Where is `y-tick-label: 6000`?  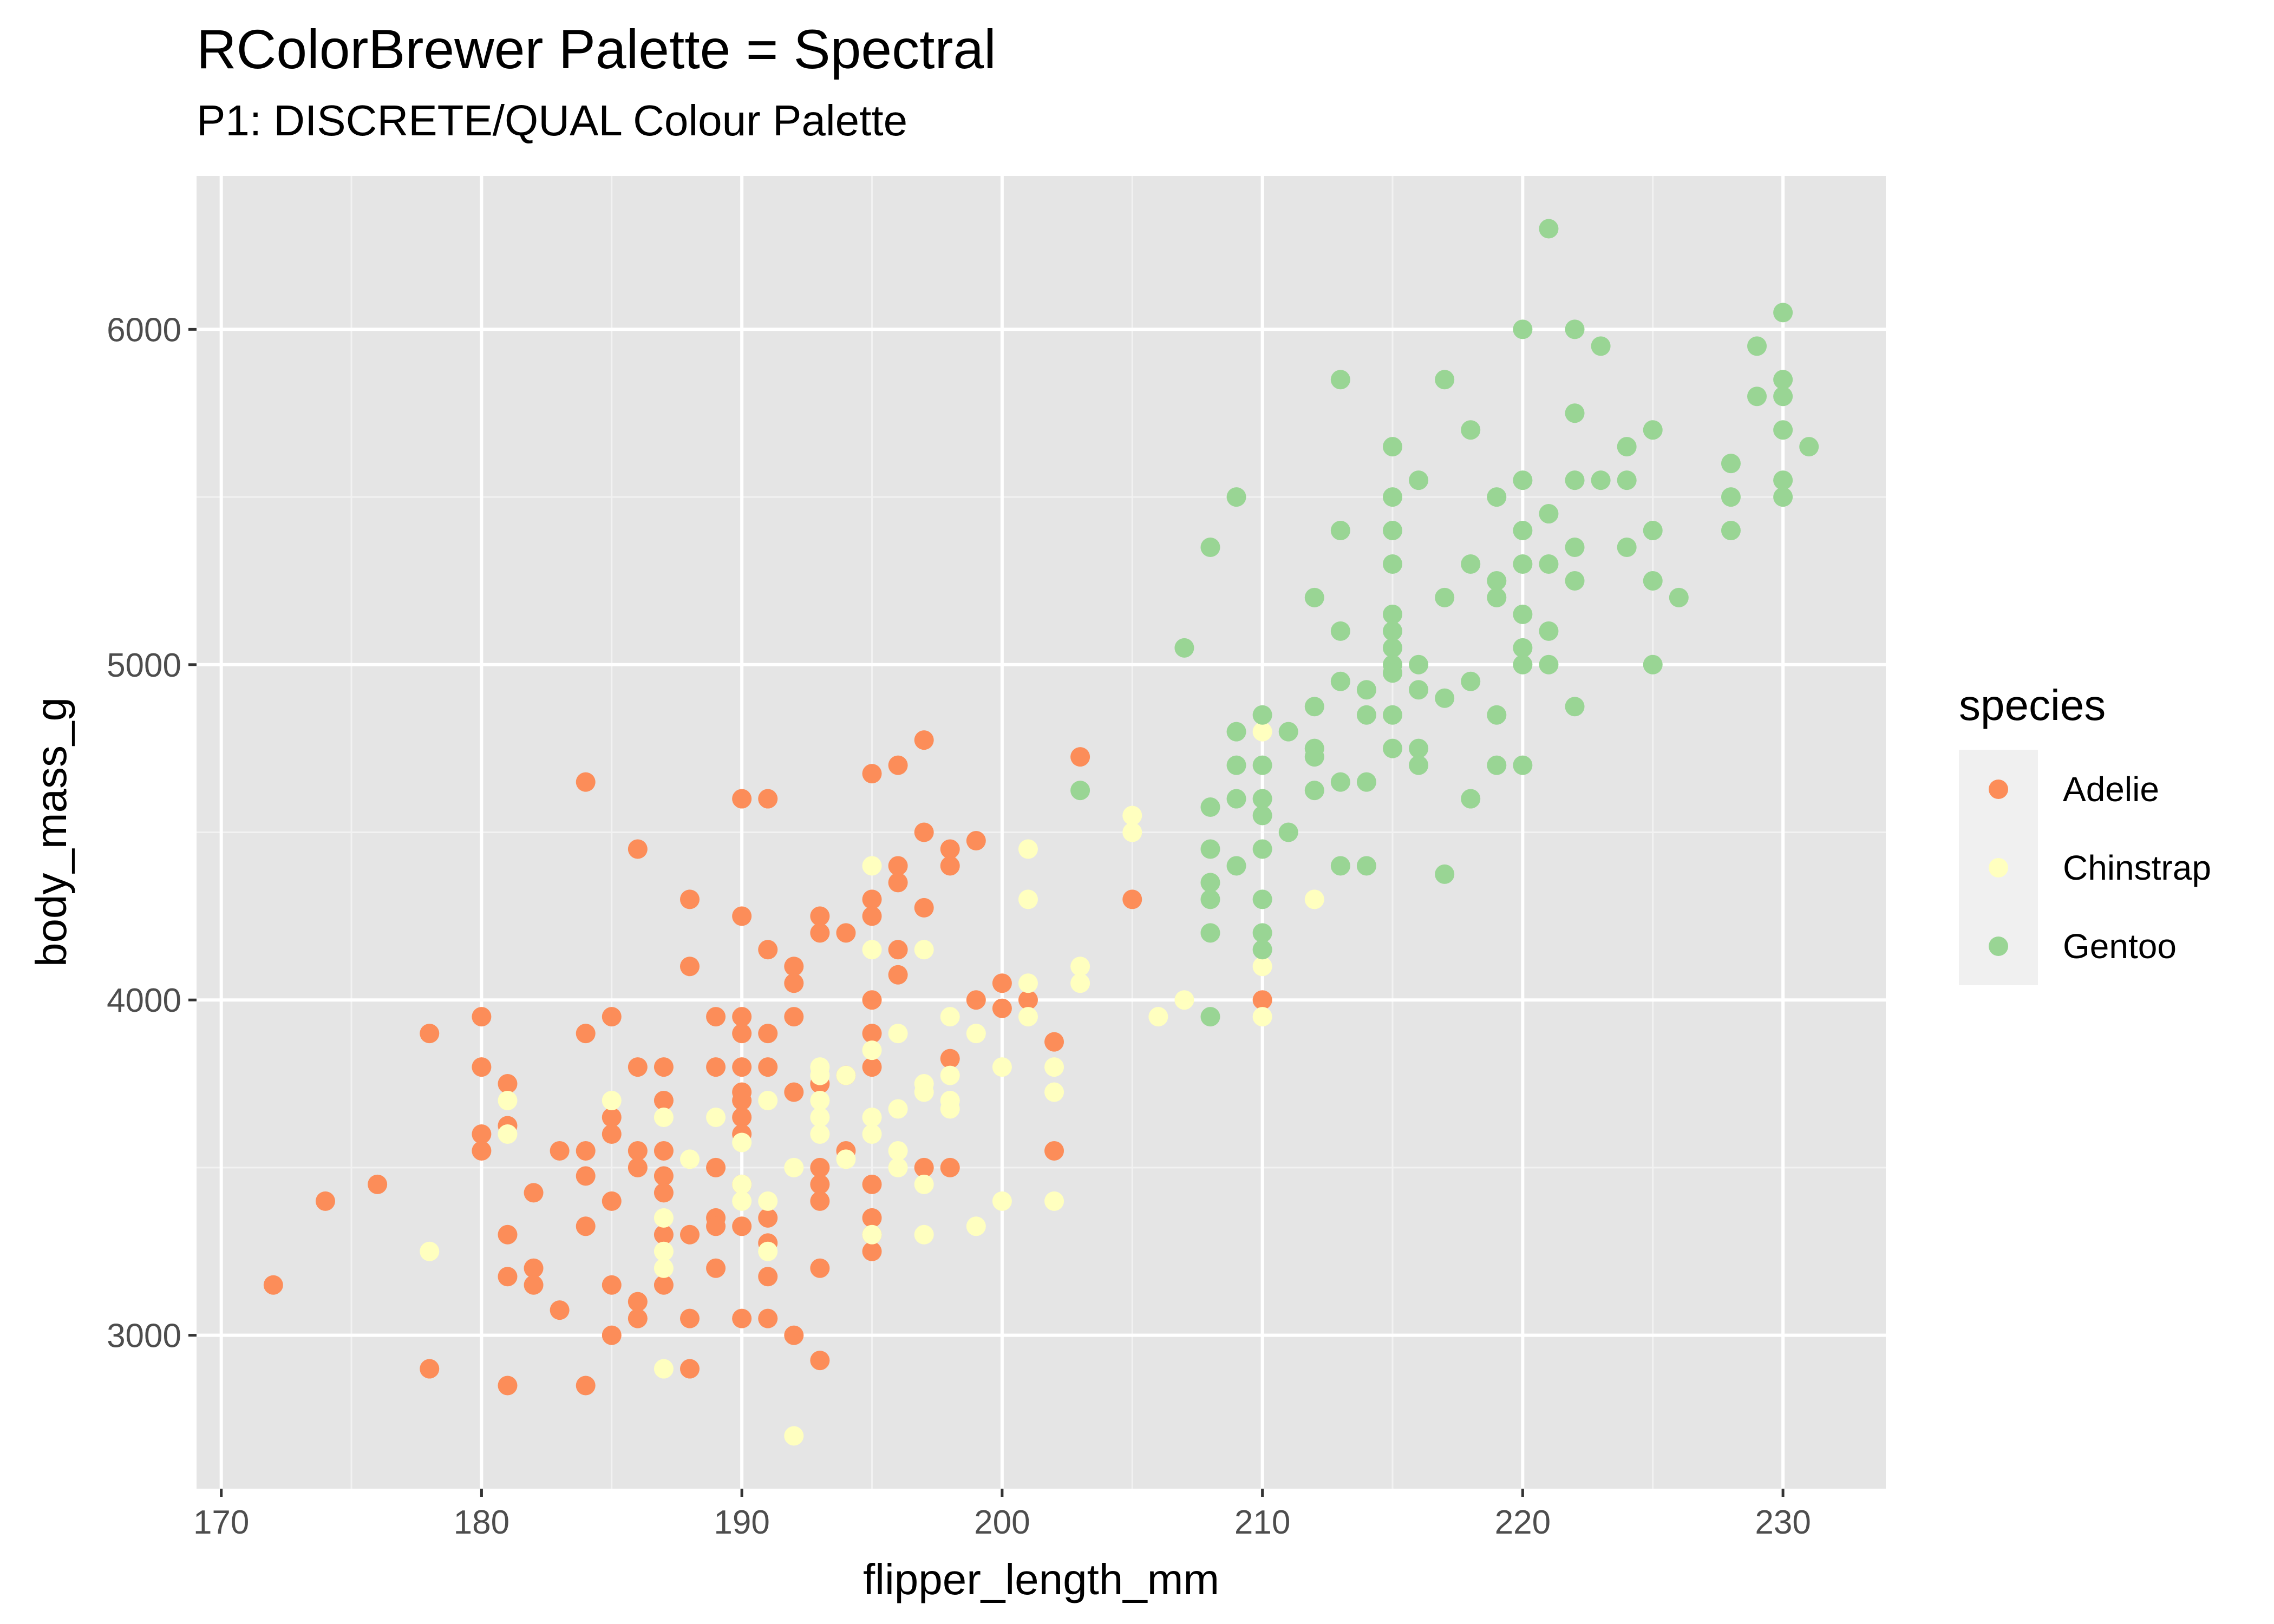
y-tick-label: 6000 is located at coordinates (144, 330).